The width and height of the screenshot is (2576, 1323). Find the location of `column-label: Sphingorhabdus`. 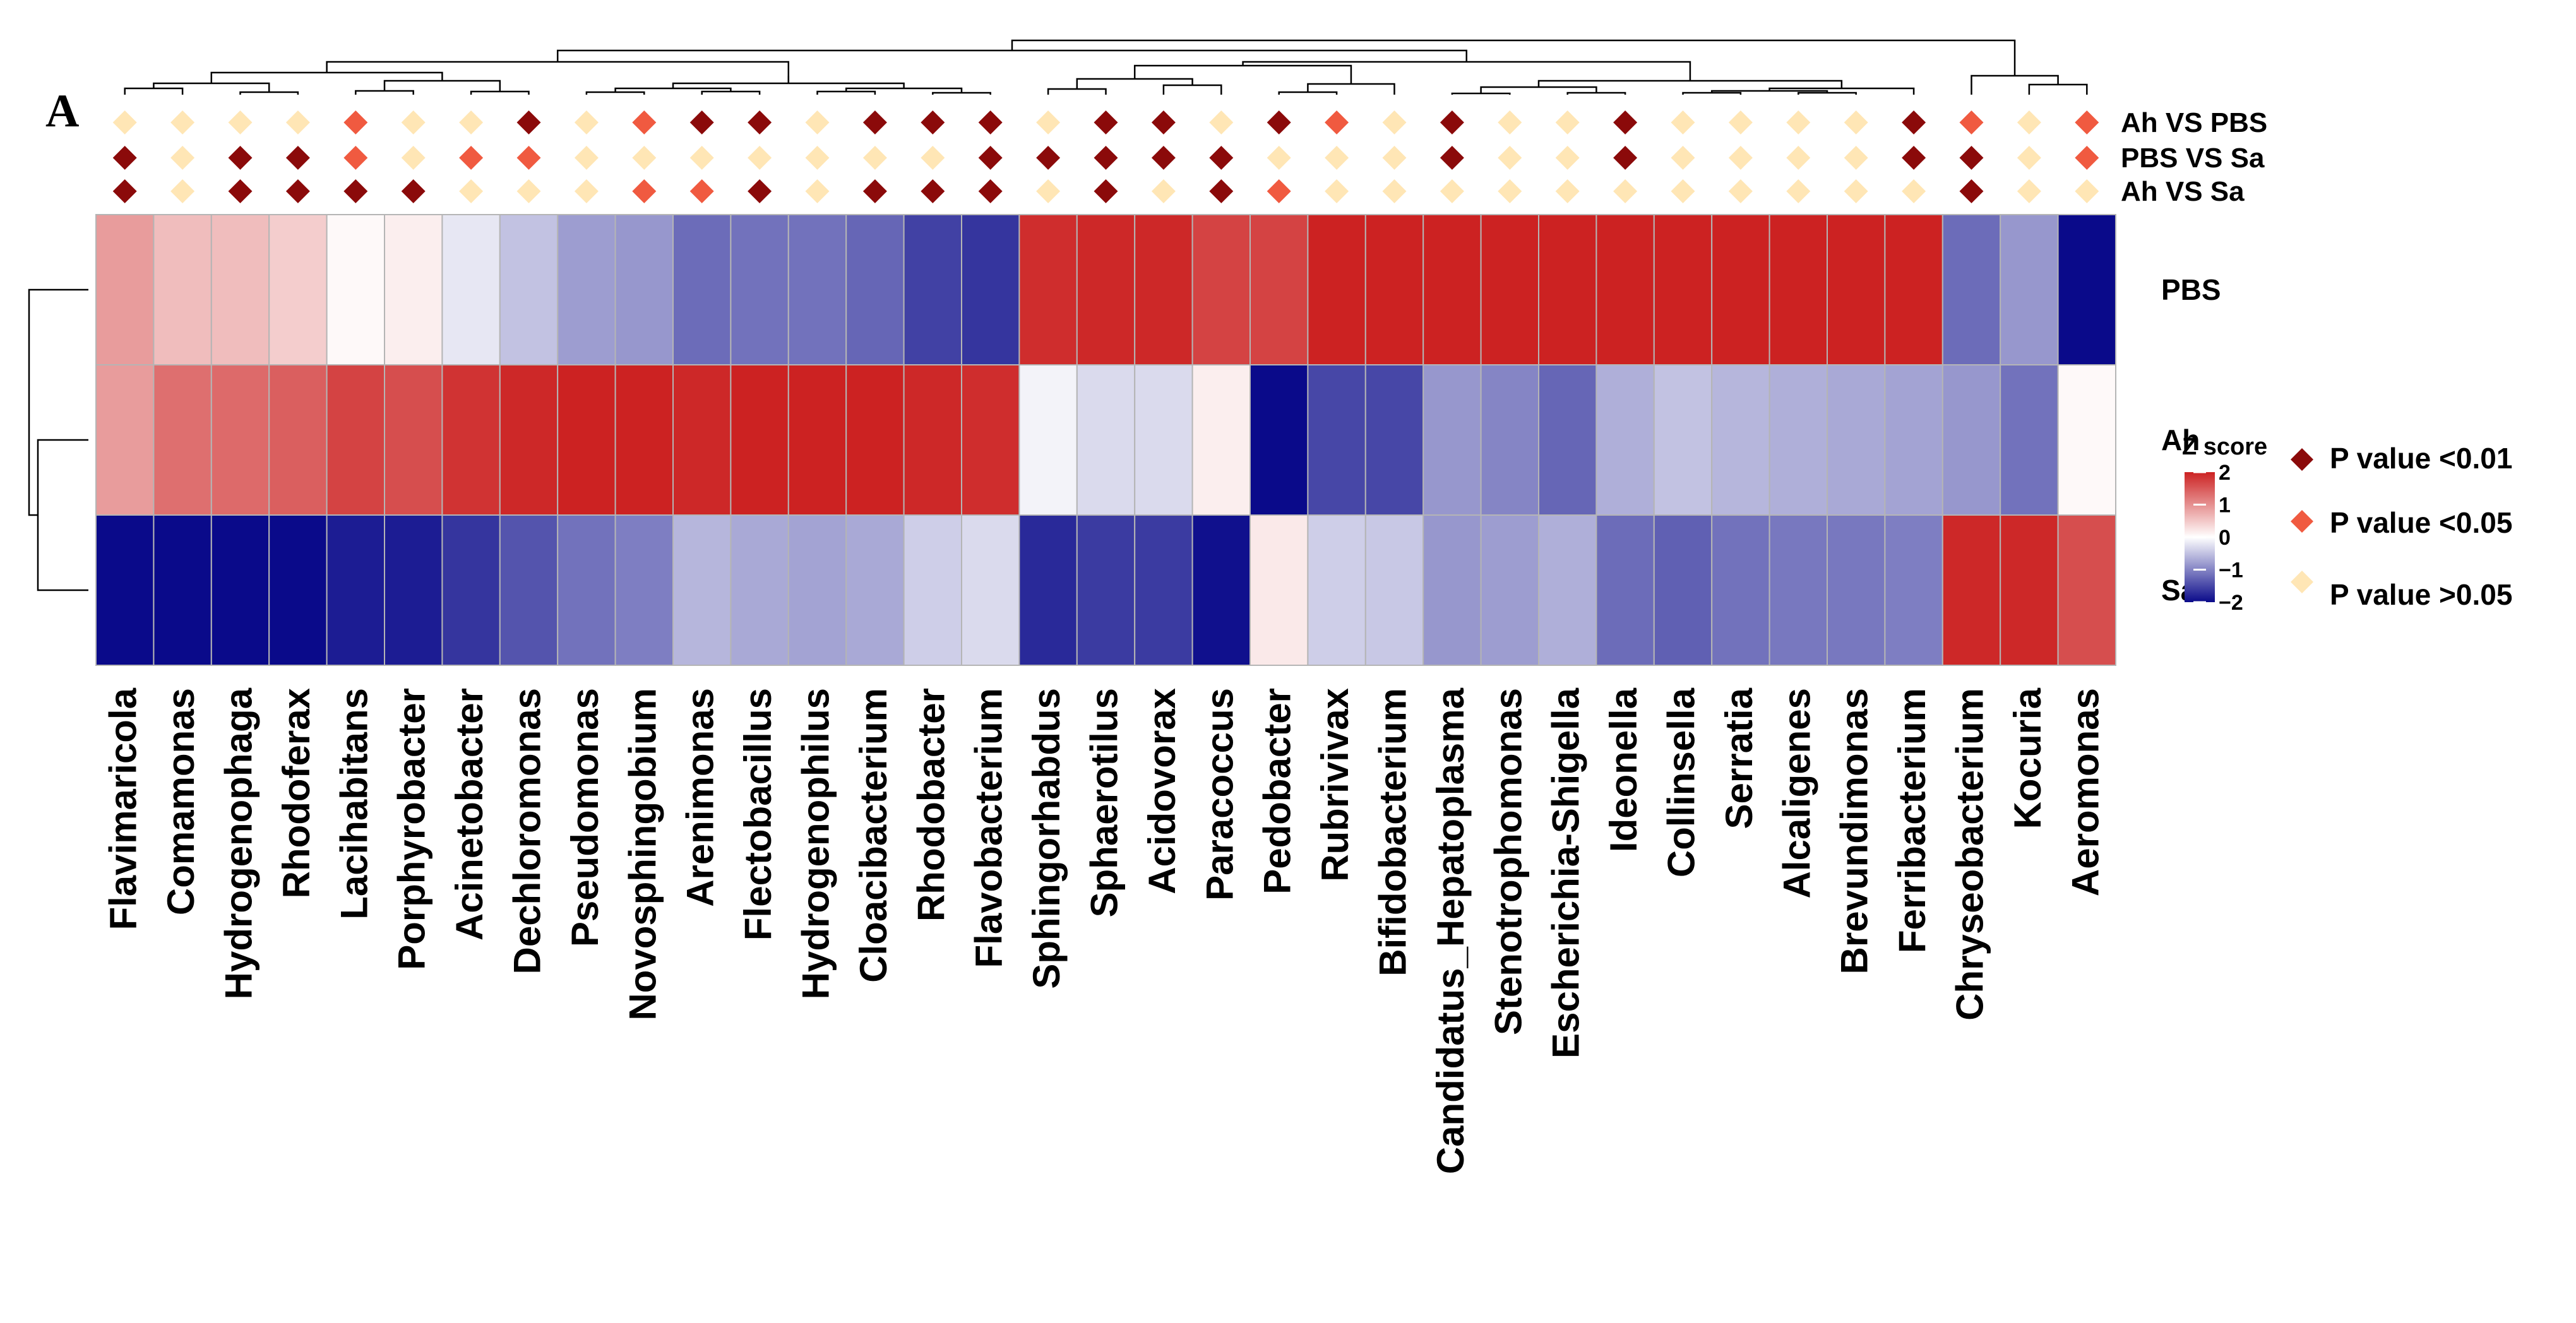

column-label: Sphingorhabdus is located at coordinates (1046, 838).